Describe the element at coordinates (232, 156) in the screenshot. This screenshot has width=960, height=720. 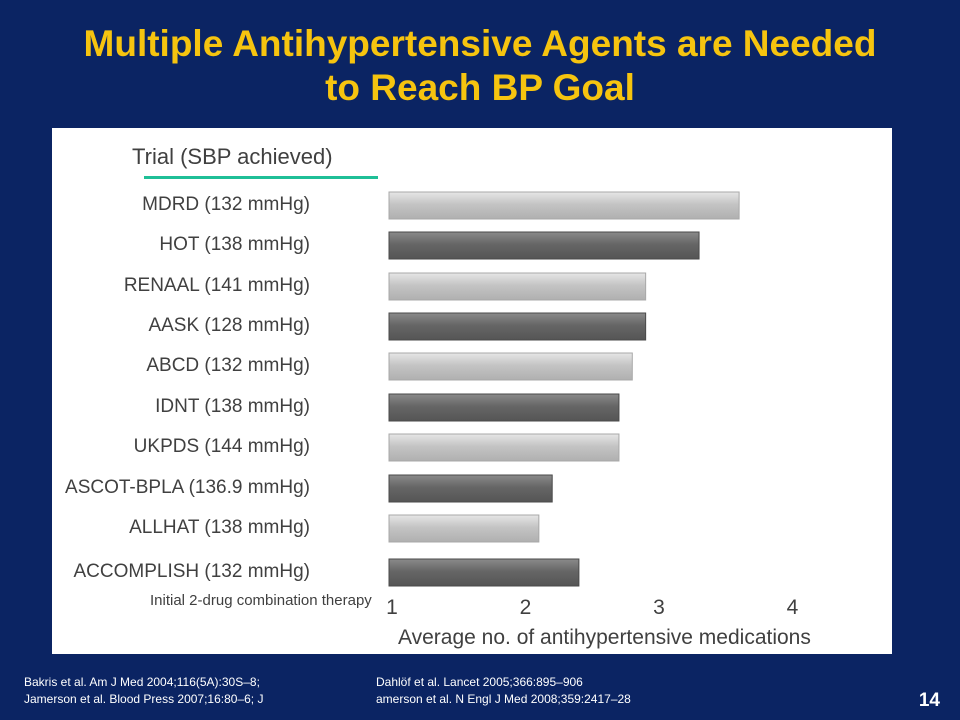
I see `category-header: Trial (SBP achieved)` at that location.